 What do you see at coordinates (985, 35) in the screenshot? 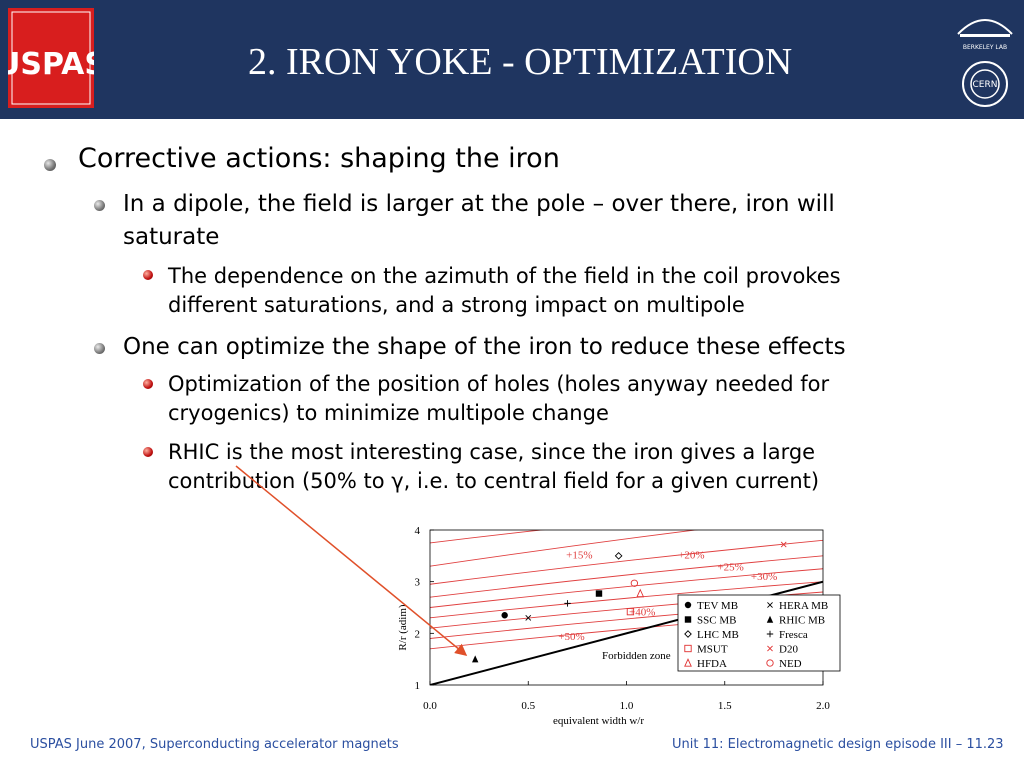
I see `berkeley-lab-logo: BERKELEY LAB` at bounding box center [985, 35].